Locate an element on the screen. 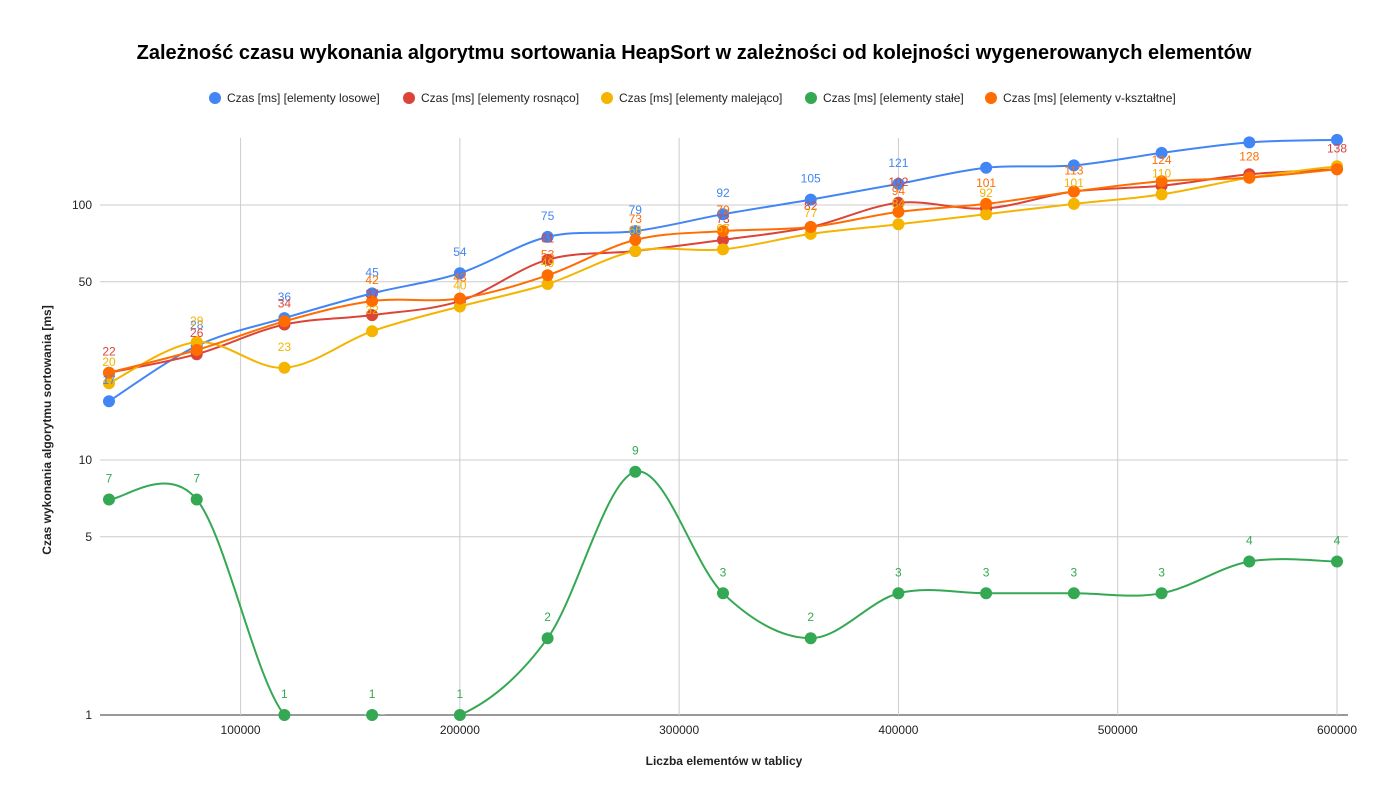 The width and height of the screenshot is (1388, 808). data-label: 77 is located at coordinates (811, 213).